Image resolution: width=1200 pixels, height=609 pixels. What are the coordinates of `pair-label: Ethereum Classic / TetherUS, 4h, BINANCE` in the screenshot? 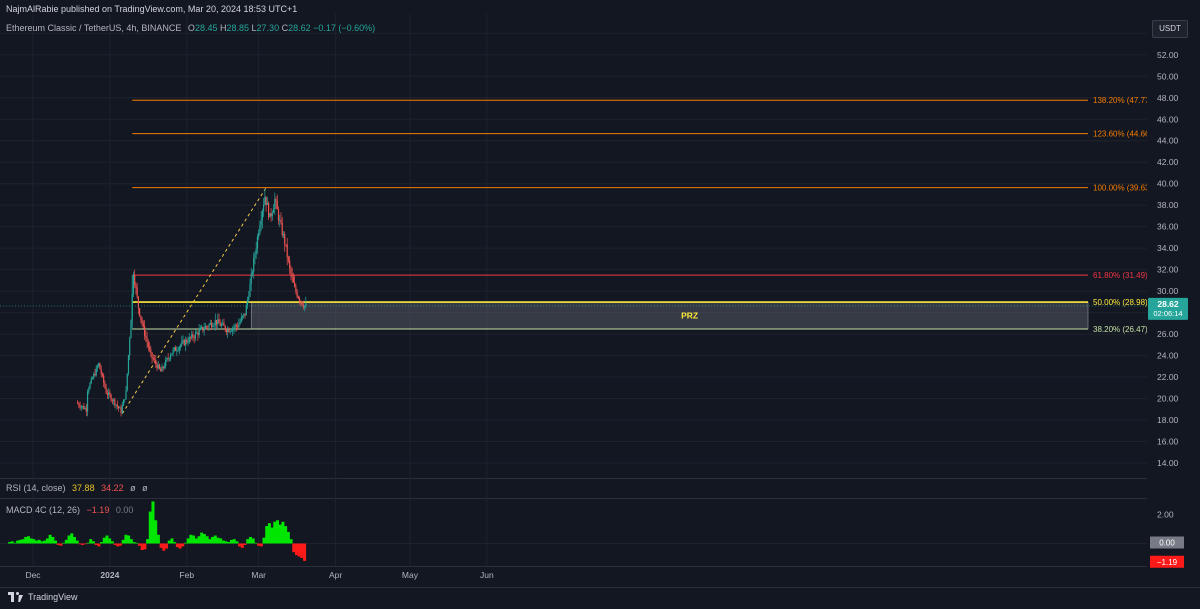 It's located at (94, 28).